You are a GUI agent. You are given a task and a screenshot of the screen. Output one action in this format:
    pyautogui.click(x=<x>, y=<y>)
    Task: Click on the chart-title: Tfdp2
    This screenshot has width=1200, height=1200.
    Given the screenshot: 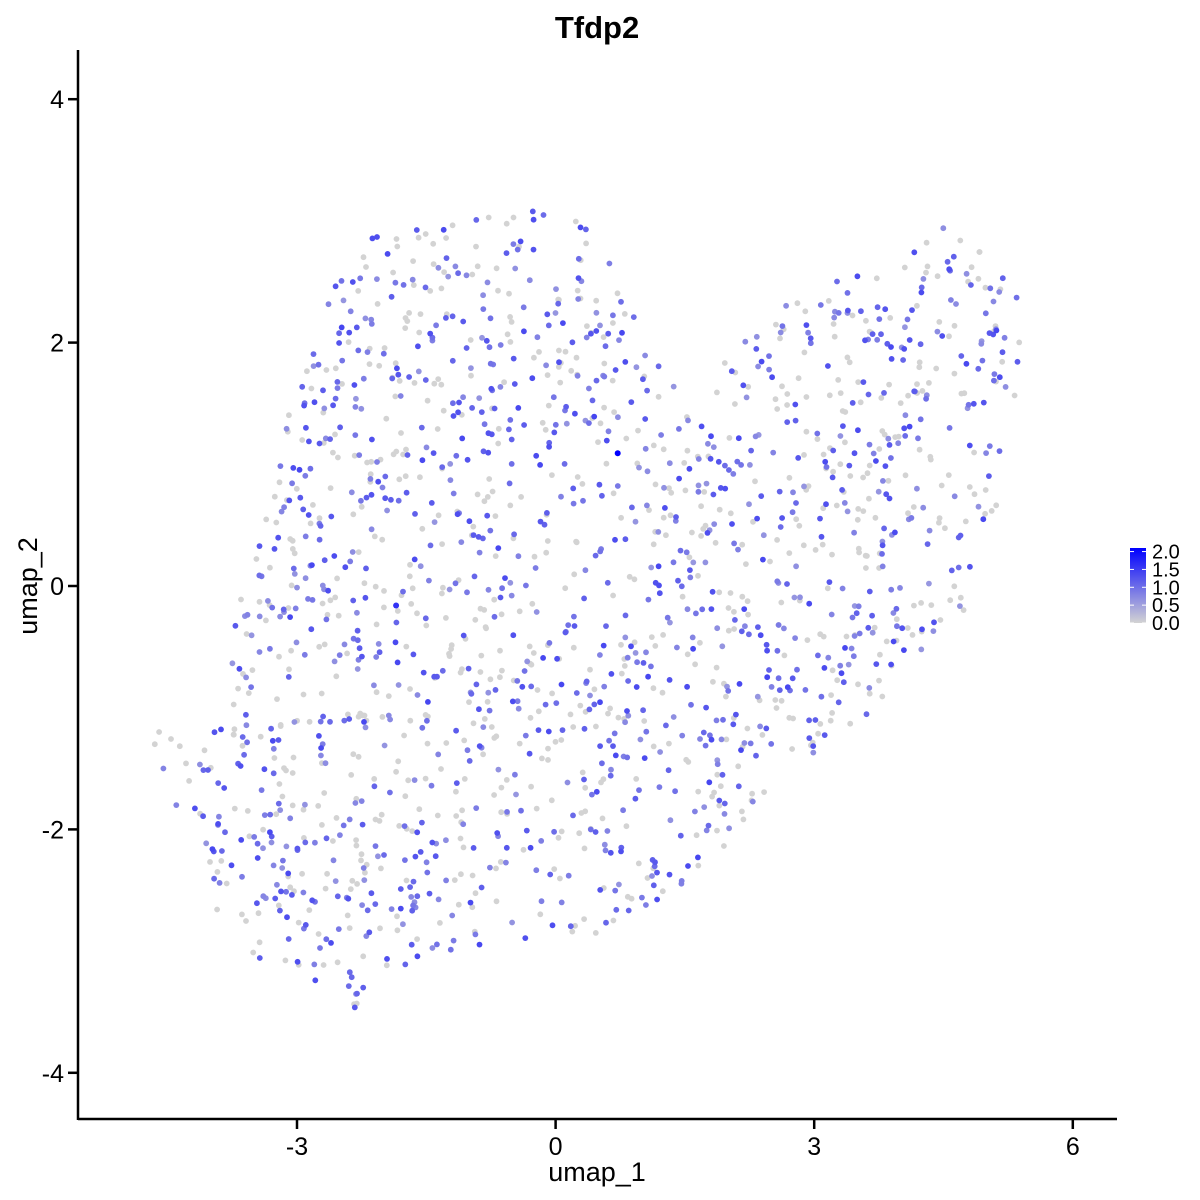 What is the action you would take?
    pyautogui.click(x=597, y=27)
    